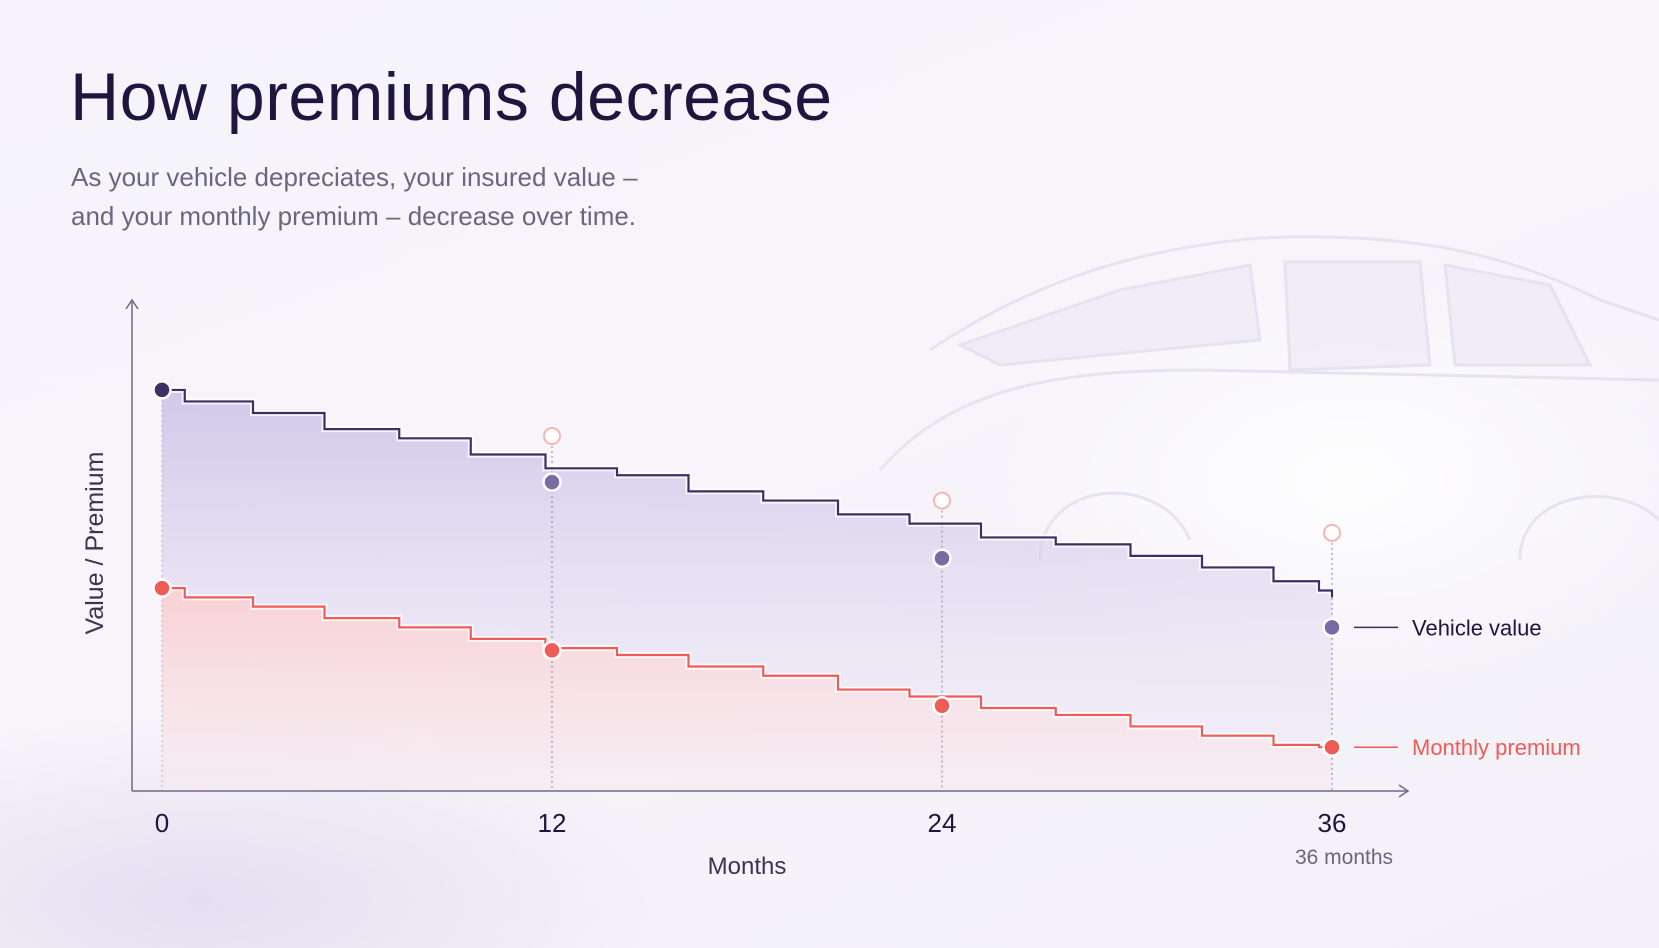 This screenshot has width=1659, height=948. I want to click on x-axis-label: Months, so click(747, 866).